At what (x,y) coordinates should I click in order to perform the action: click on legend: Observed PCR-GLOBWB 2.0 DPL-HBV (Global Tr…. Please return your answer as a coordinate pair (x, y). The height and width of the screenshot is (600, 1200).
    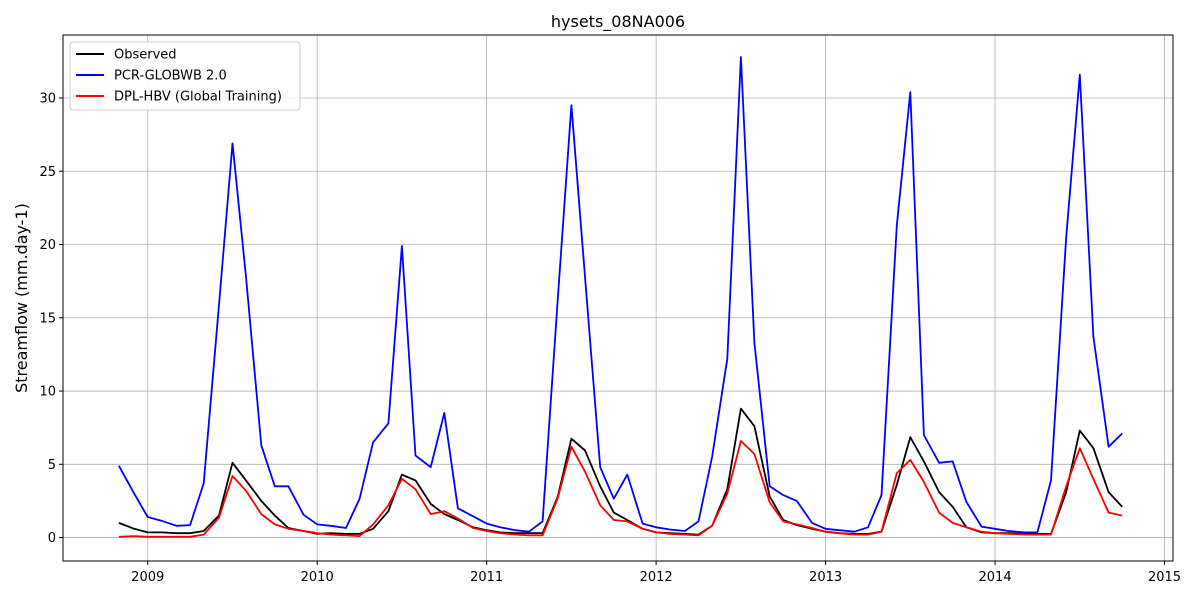
    Looking at the image, I should click on (185, 76).